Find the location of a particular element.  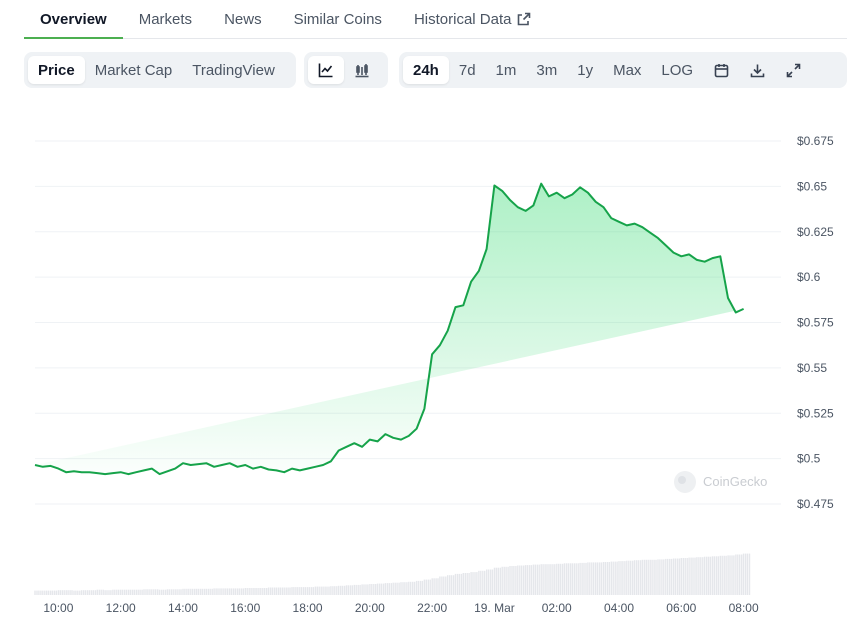

range-1y: 1y is located at coordinates (585, 70).